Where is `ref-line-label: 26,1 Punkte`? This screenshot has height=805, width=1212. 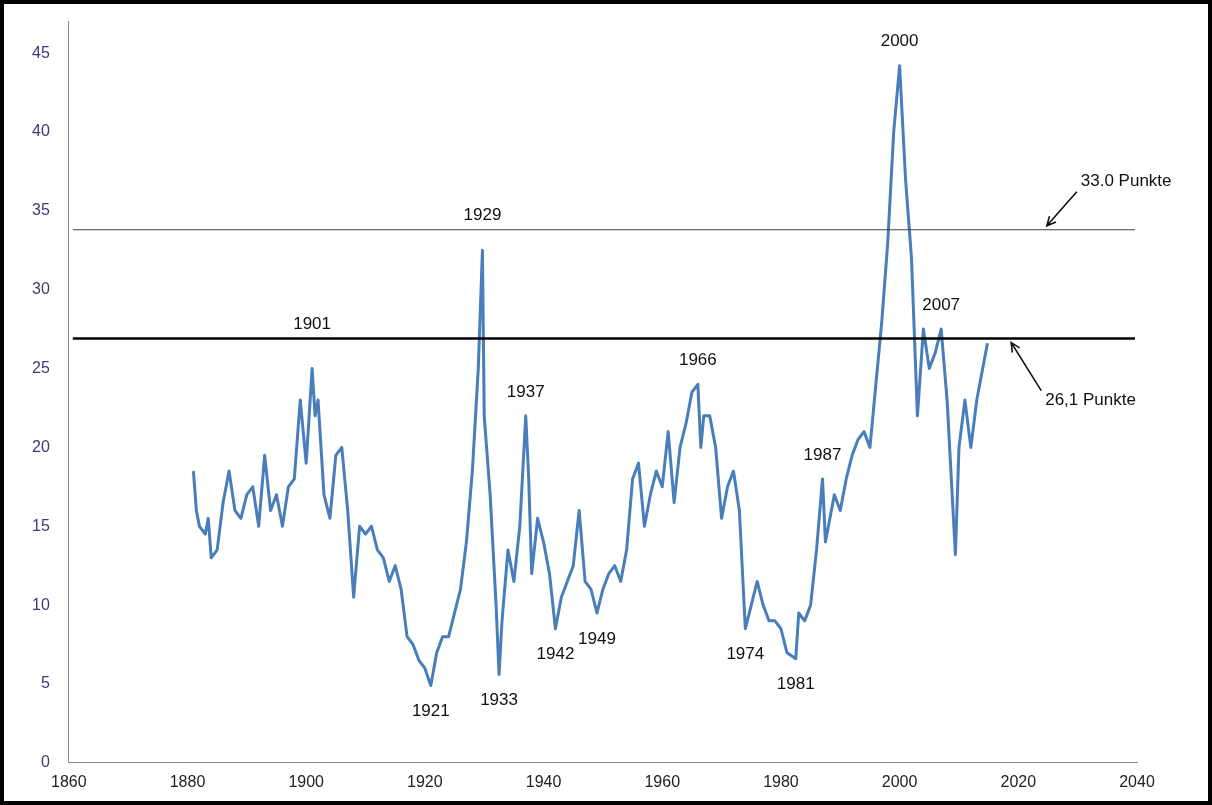 ref-line-label: 26,1 Punkte is located at coordinates (1090, 400).